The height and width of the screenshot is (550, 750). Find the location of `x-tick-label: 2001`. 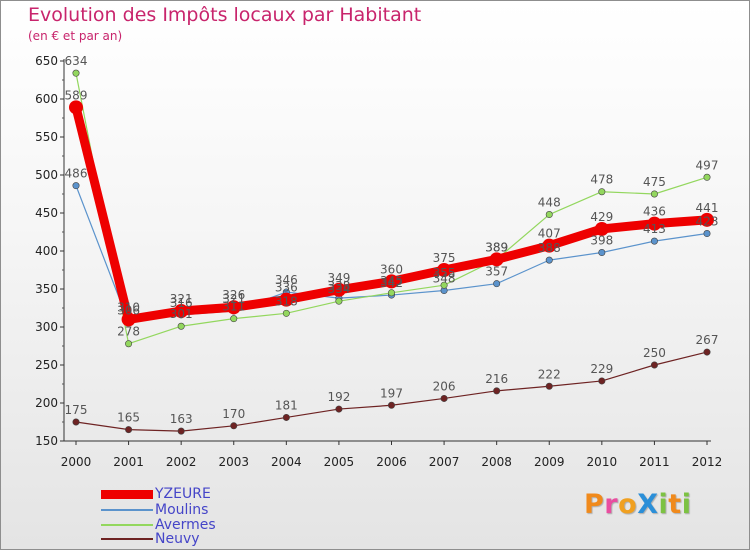

x-tick-label: 2001 is located at coordinates (128, 462).